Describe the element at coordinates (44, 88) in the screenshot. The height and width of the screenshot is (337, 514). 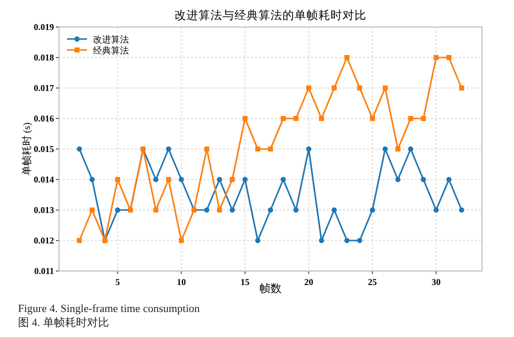
I see `y-tick-label: 0.017` at that location.